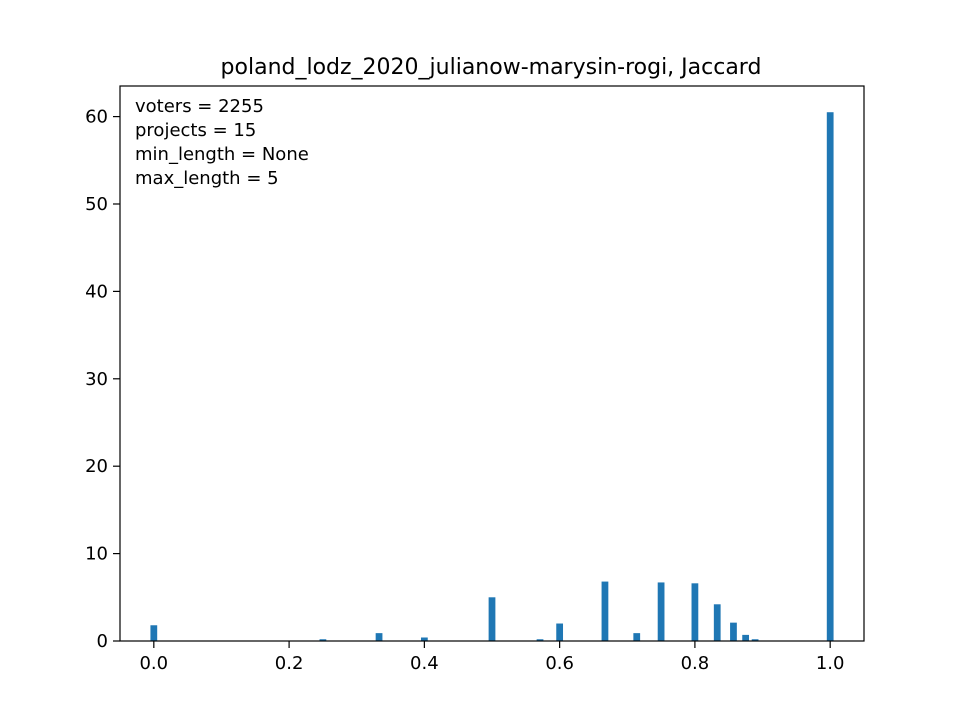 This screenshot has width=960, height=720. Describe the element at coordinates (830, 663) in the screenshot. I see `x-tick-label: 1.0` at that location.